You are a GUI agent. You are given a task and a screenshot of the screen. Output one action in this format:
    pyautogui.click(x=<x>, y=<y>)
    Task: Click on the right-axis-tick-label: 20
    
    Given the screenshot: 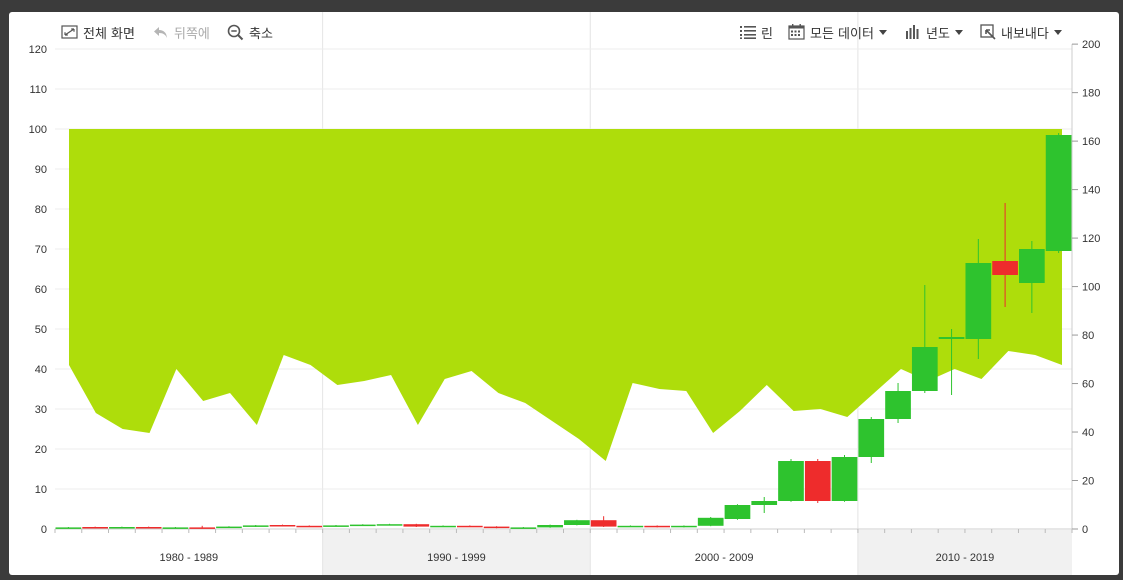 What is the action you would take?
    pyautogui.click(x=1088, y=482)
    